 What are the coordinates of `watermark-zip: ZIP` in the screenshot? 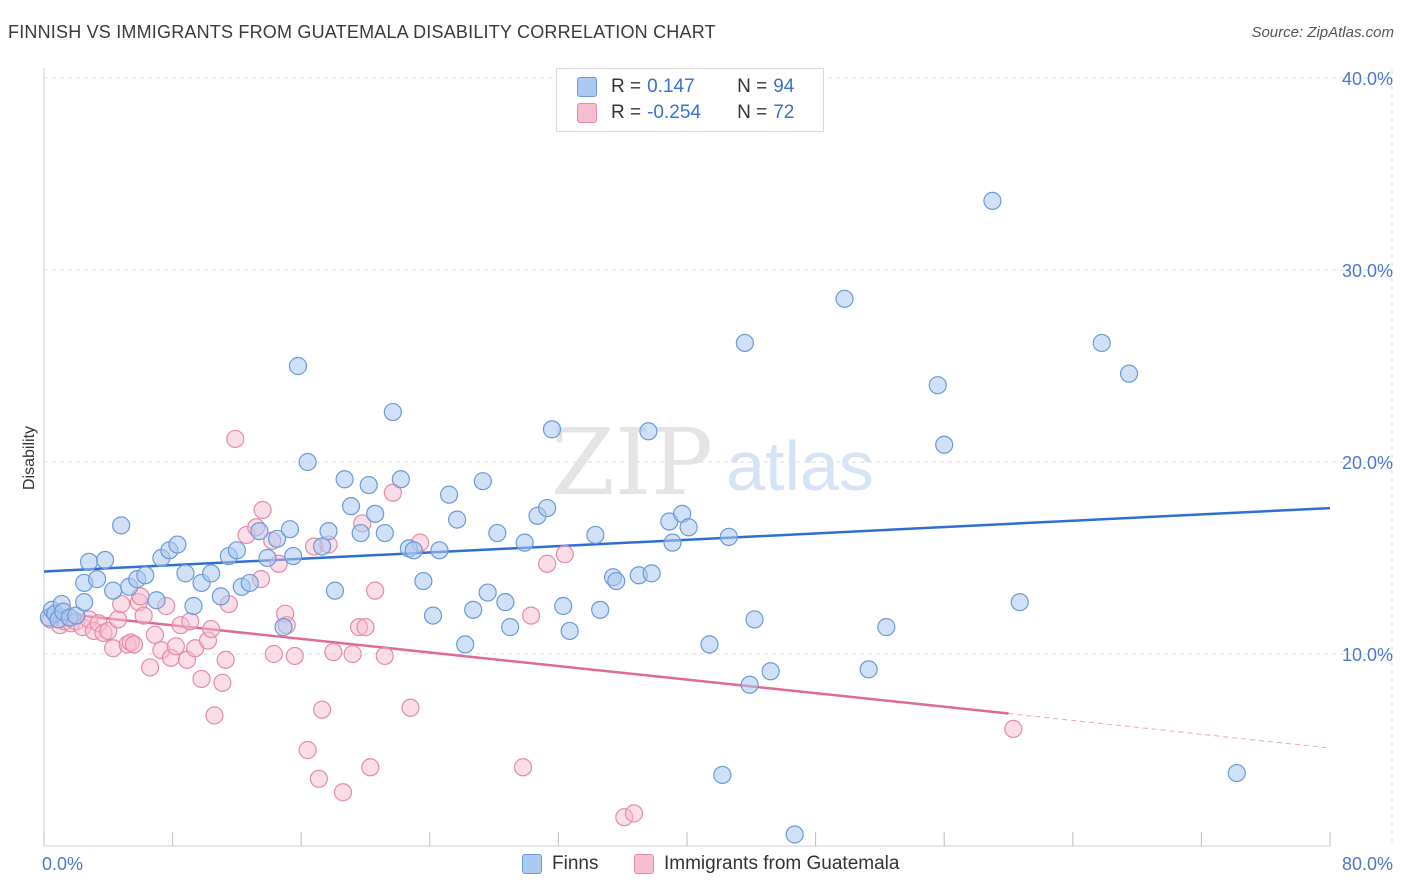 It's located at (632, 462).